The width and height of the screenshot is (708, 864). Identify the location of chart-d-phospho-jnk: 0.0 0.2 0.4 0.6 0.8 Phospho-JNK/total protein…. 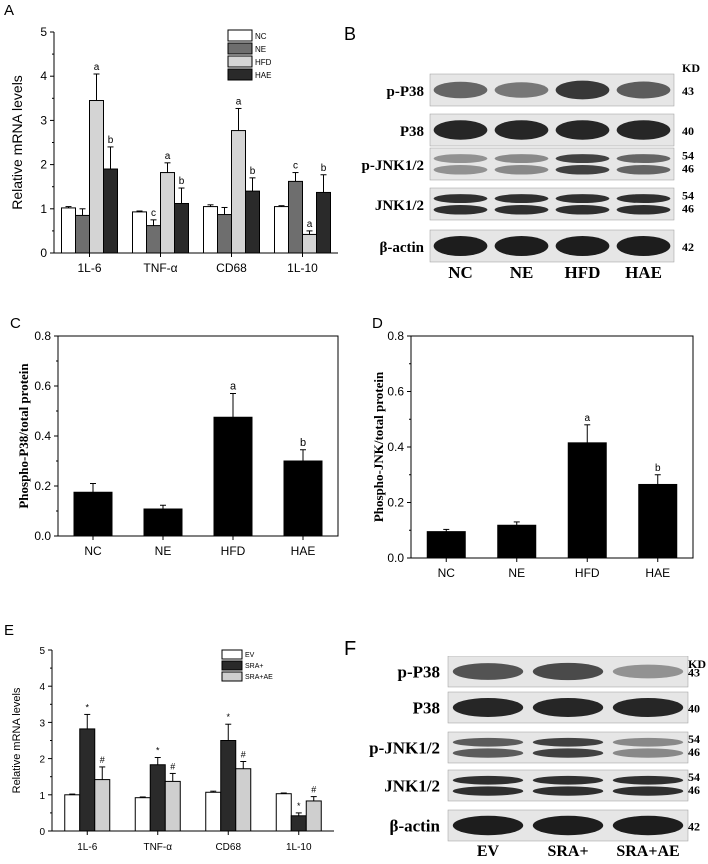
(532, 454).